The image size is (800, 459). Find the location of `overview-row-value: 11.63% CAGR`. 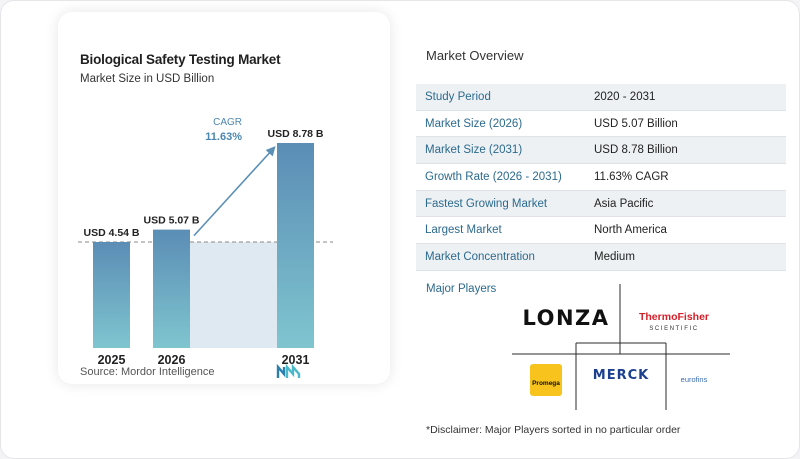

overview-row-value: 11.63% CAGR is located at coordinates (631, 176).